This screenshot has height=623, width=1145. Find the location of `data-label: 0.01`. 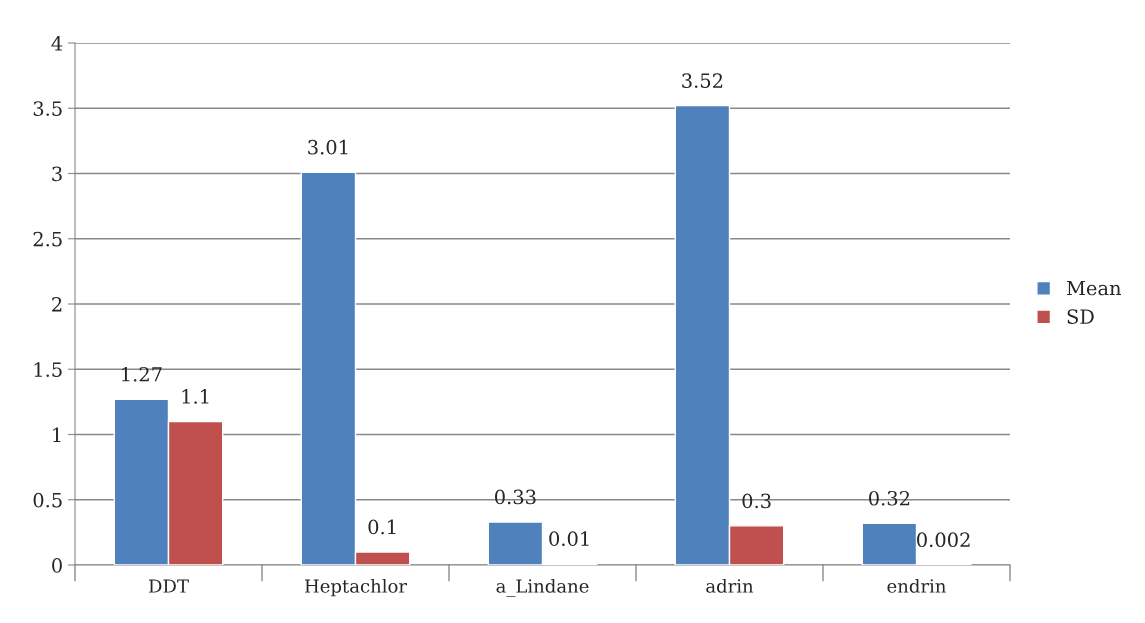

data-label: 0.01 is located at coordinates (569, 539).